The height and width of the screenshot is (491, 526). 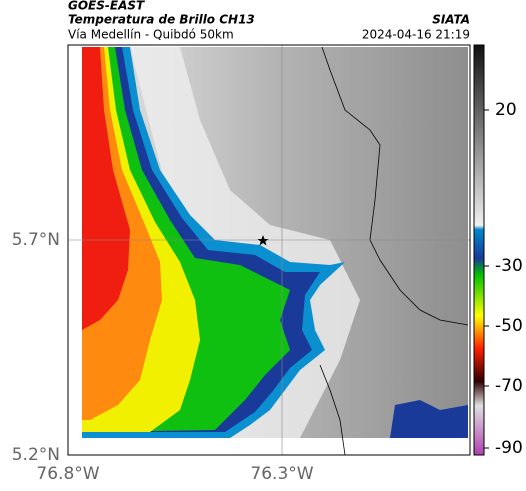 What do you see at coordinates (509, 448) in the screenshot?
I see `colorbar-tick-label: -90` at bounding box center [509, 448].